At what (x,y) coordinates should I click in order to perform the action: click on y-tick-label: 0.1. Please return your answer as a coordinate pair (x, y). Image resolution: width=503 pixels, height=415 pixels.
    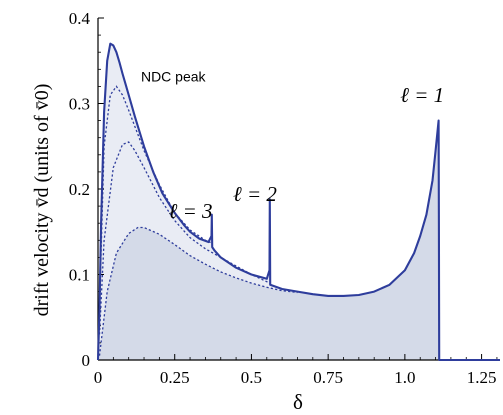
    Looking at the image, I should click on (79, 275).